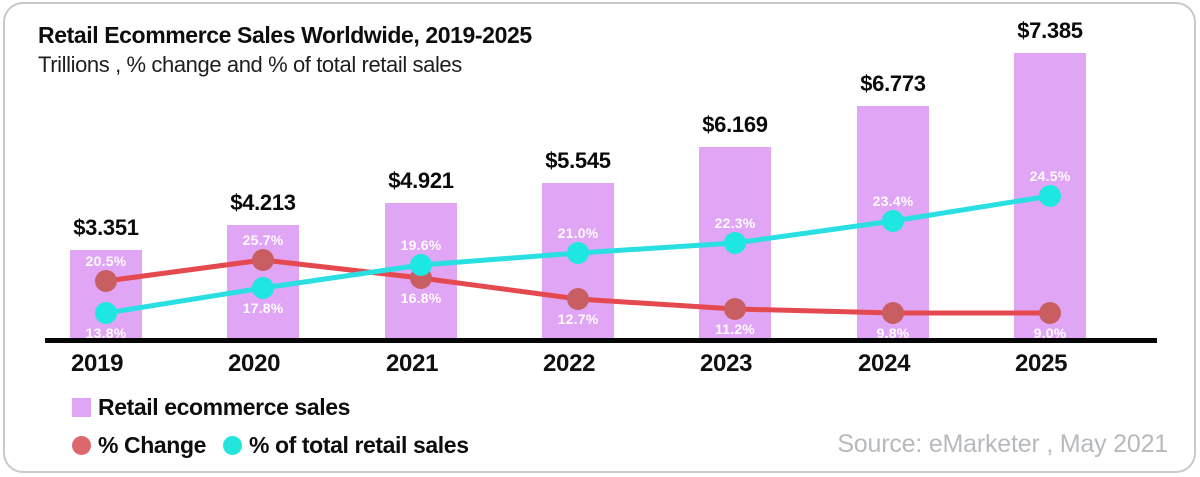 This screenshot has width=1200, height=477. What do you see at coordinates (893, 313) in the screenshot?
I see `pct-change-dot-2024` at bounding box center [893, 313].